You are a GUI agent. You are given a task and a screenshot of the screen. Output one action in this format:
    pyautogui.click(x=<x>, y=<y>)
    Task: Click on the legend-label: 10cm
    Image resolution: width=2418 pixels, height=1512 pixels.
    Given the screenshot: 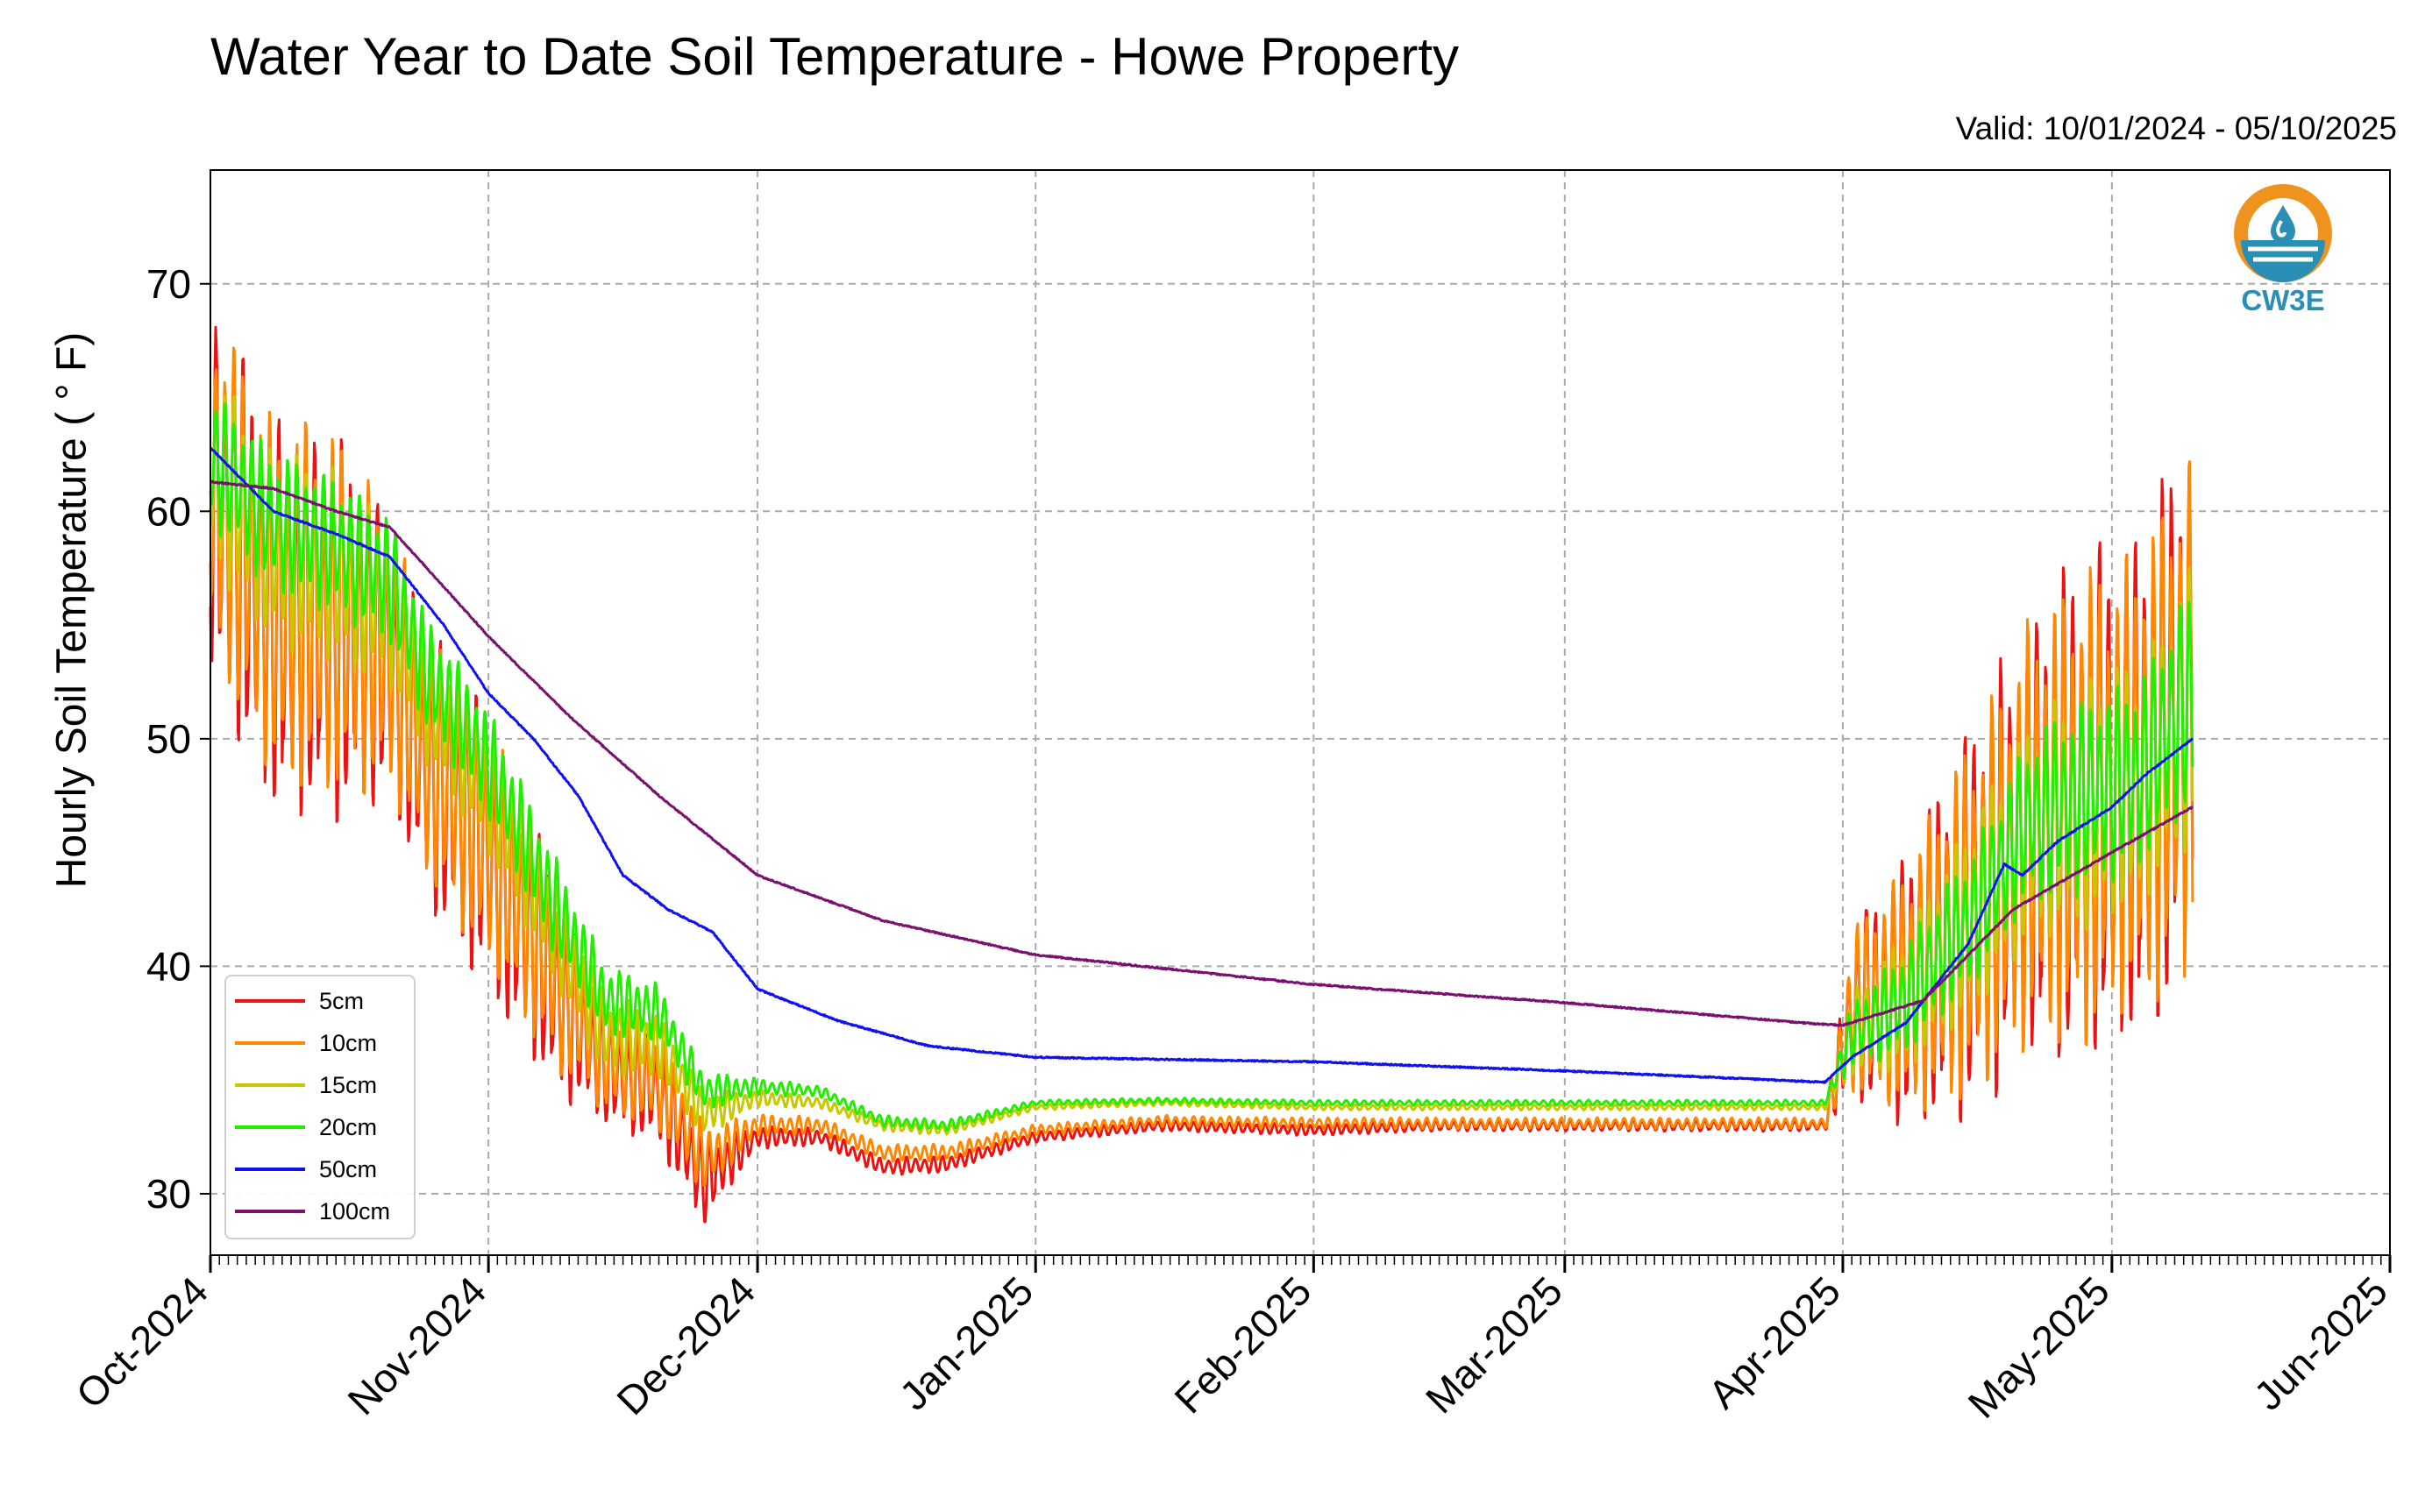 What is the action you would take?
    pyautogui.click(x=348, y=1042)
    